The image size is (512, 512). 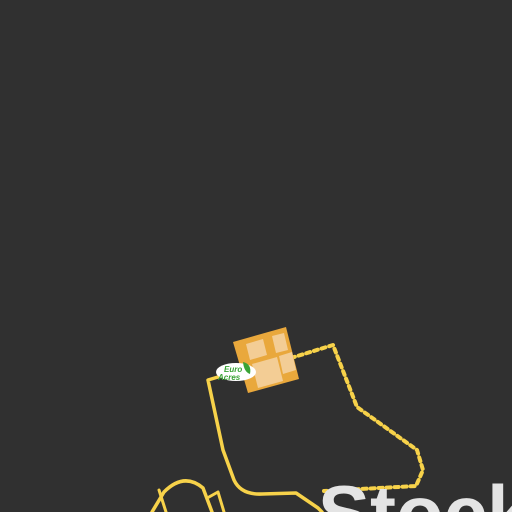 I want to click on depot-marker, so click(x=266, y=360).